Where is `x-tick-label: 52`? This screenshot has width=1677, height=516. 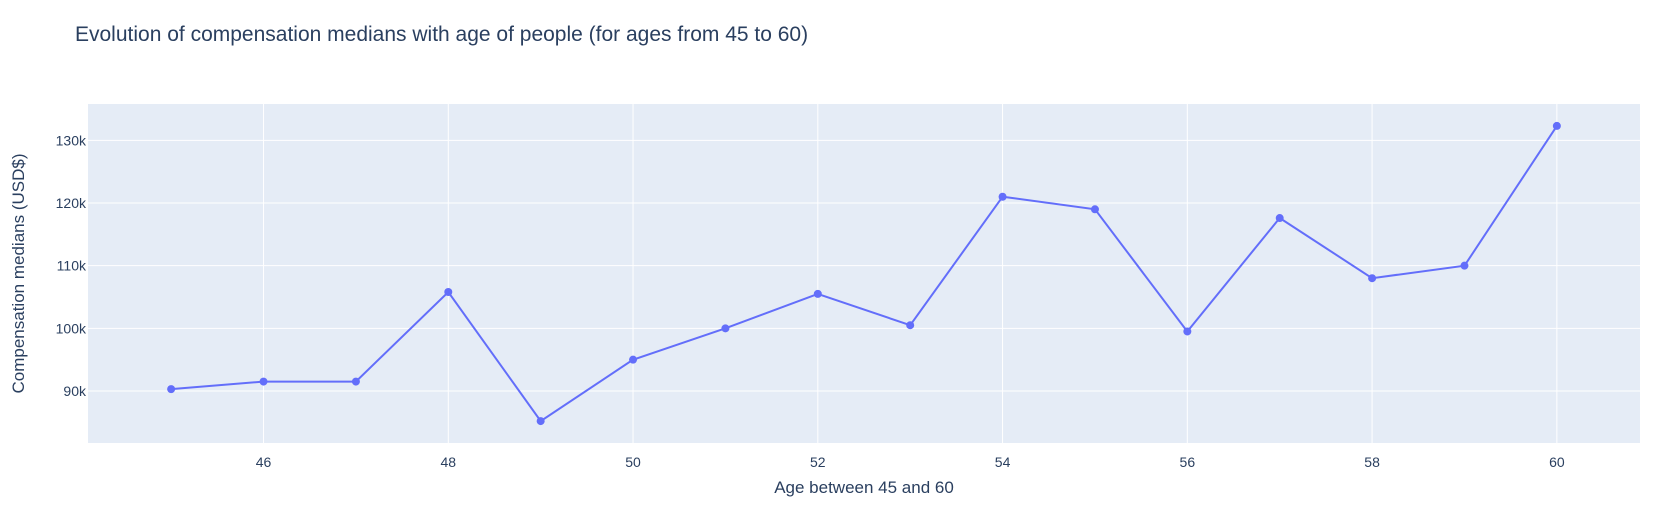 x-tick-label: 52 is located at coordinates (818, 462).